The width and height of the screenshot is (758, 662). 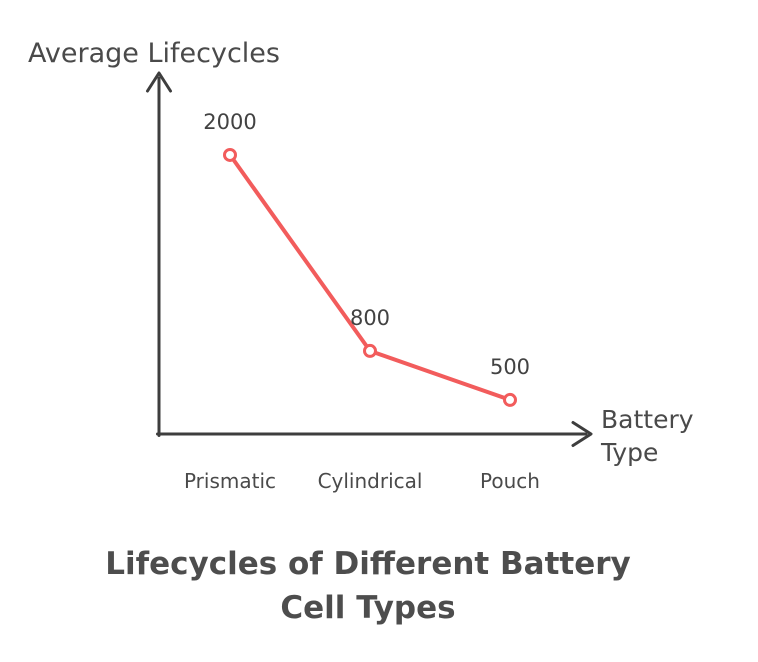 What do you see at coordinates (370, 317) in the screenshot?
I see `data-value-label-cylindrical: 800` at bounding box center [370, 317].